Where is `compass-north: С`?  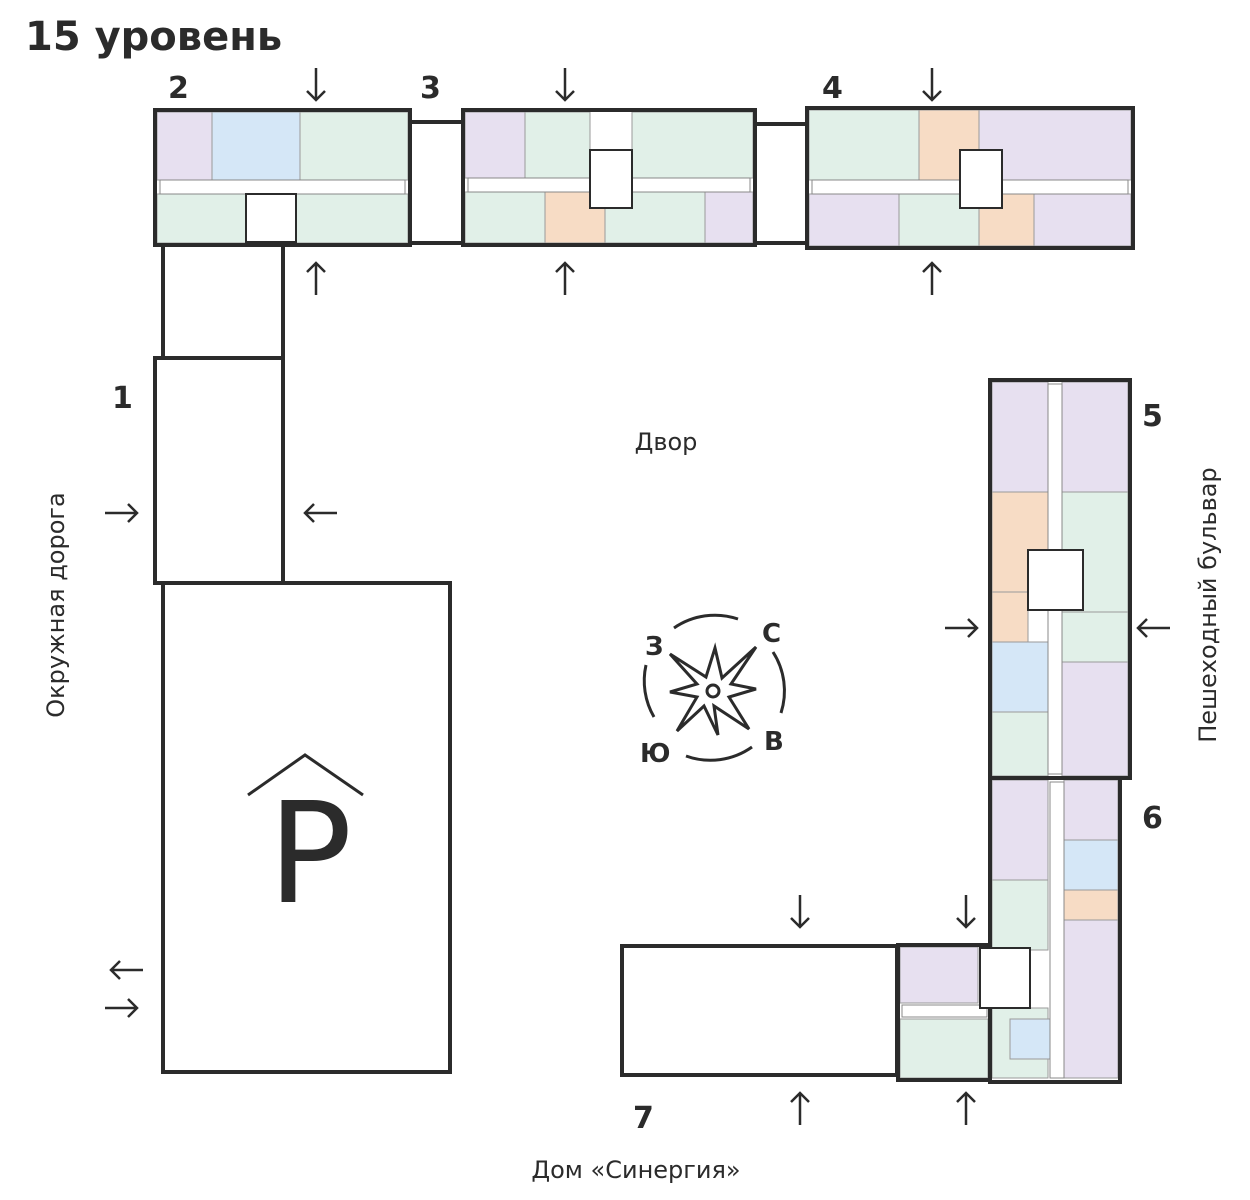
compass-north: С is located at coordinates (771, 634).